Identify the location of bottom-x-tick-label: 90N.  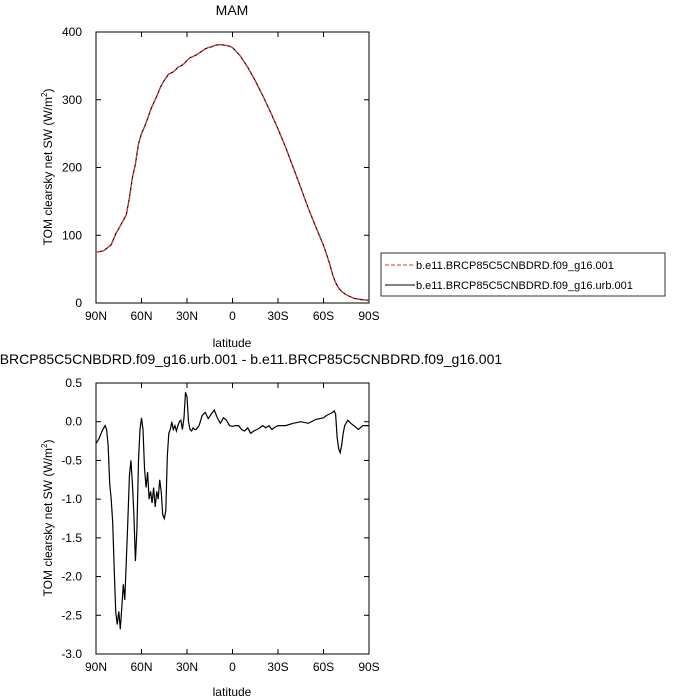
(96, 667).